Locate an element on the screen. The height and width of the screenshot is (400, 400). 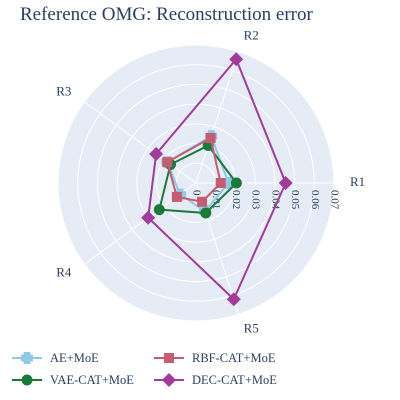
legend-item: RBF-CAT+MoE is located at coordinates (213, 358).